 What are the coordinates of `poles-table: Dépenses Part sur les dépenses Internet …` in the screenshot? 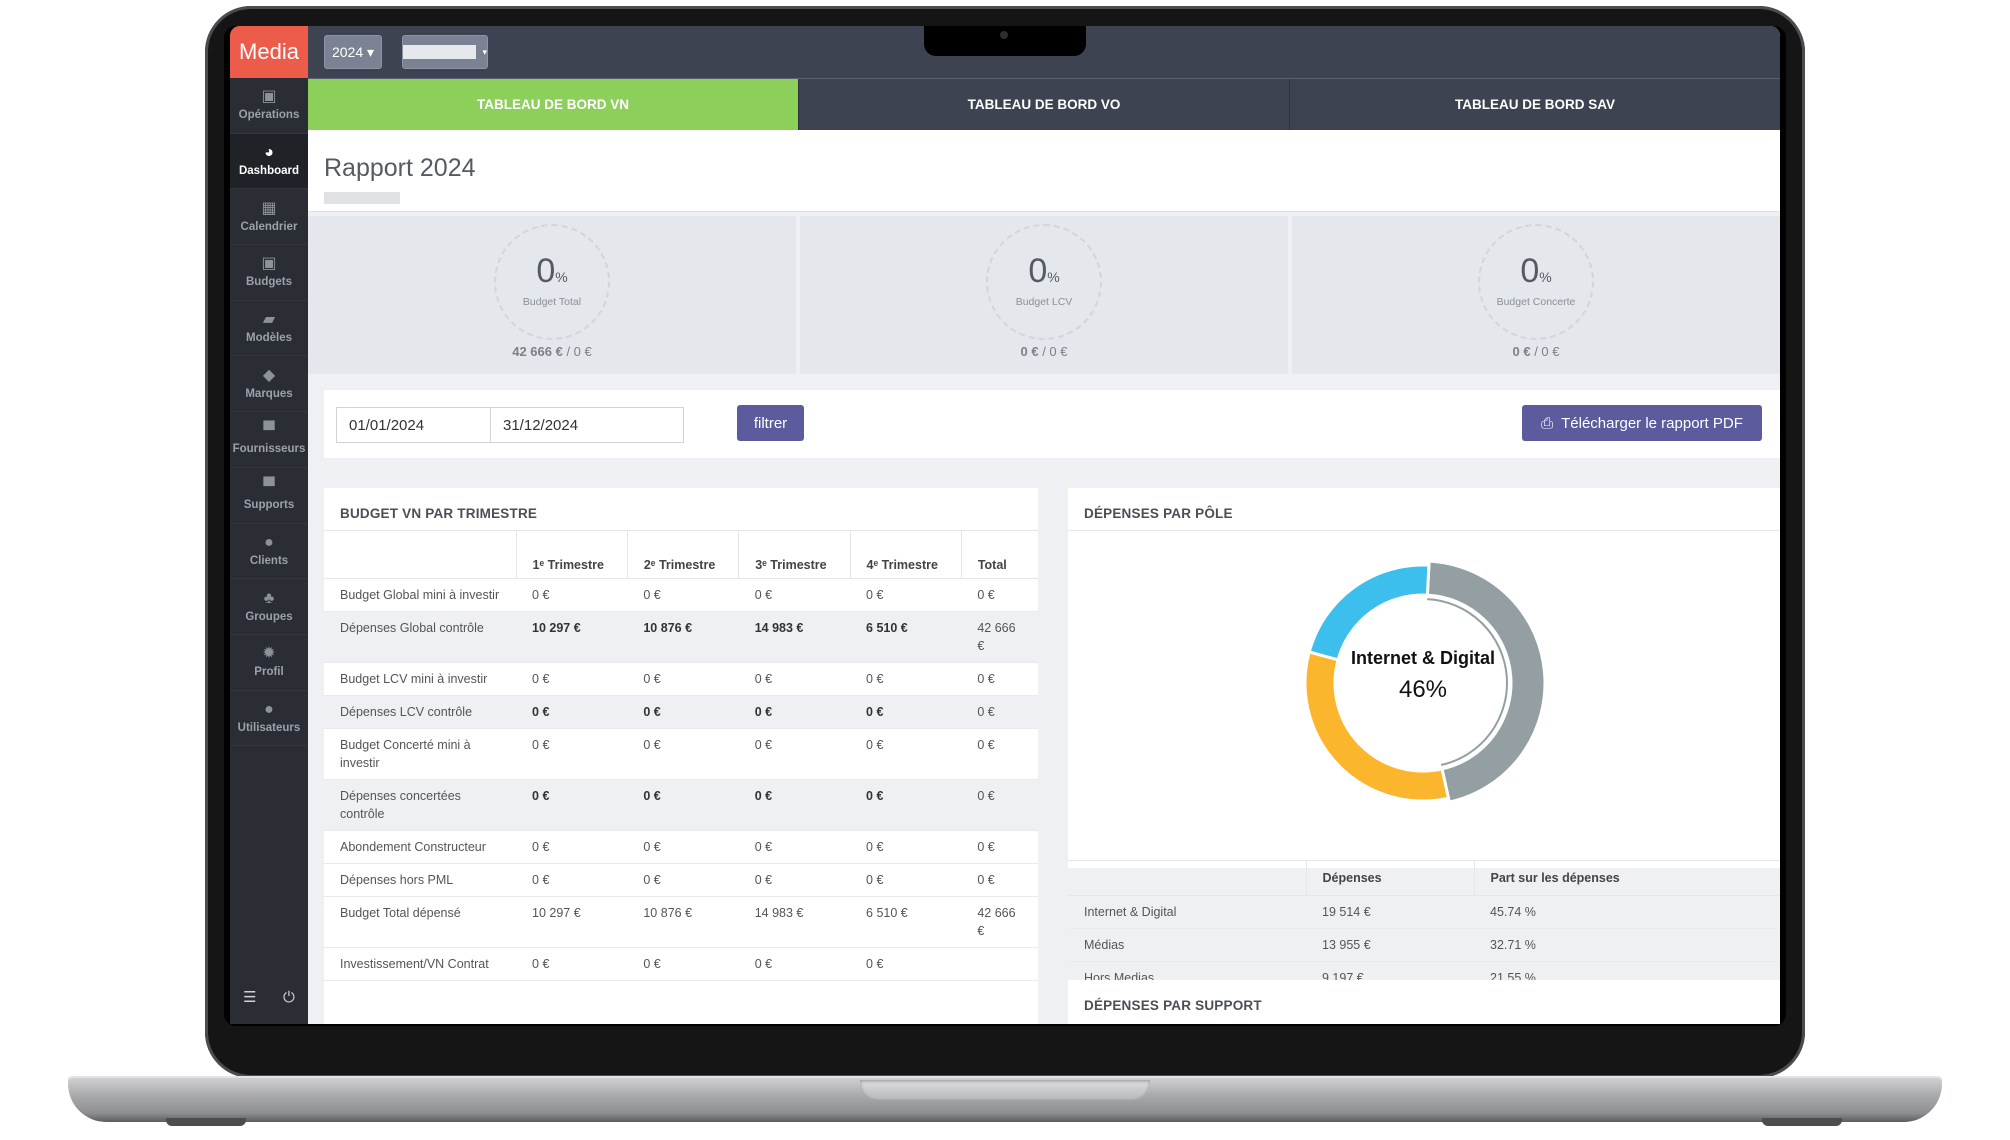 It's located at (1424, 927).